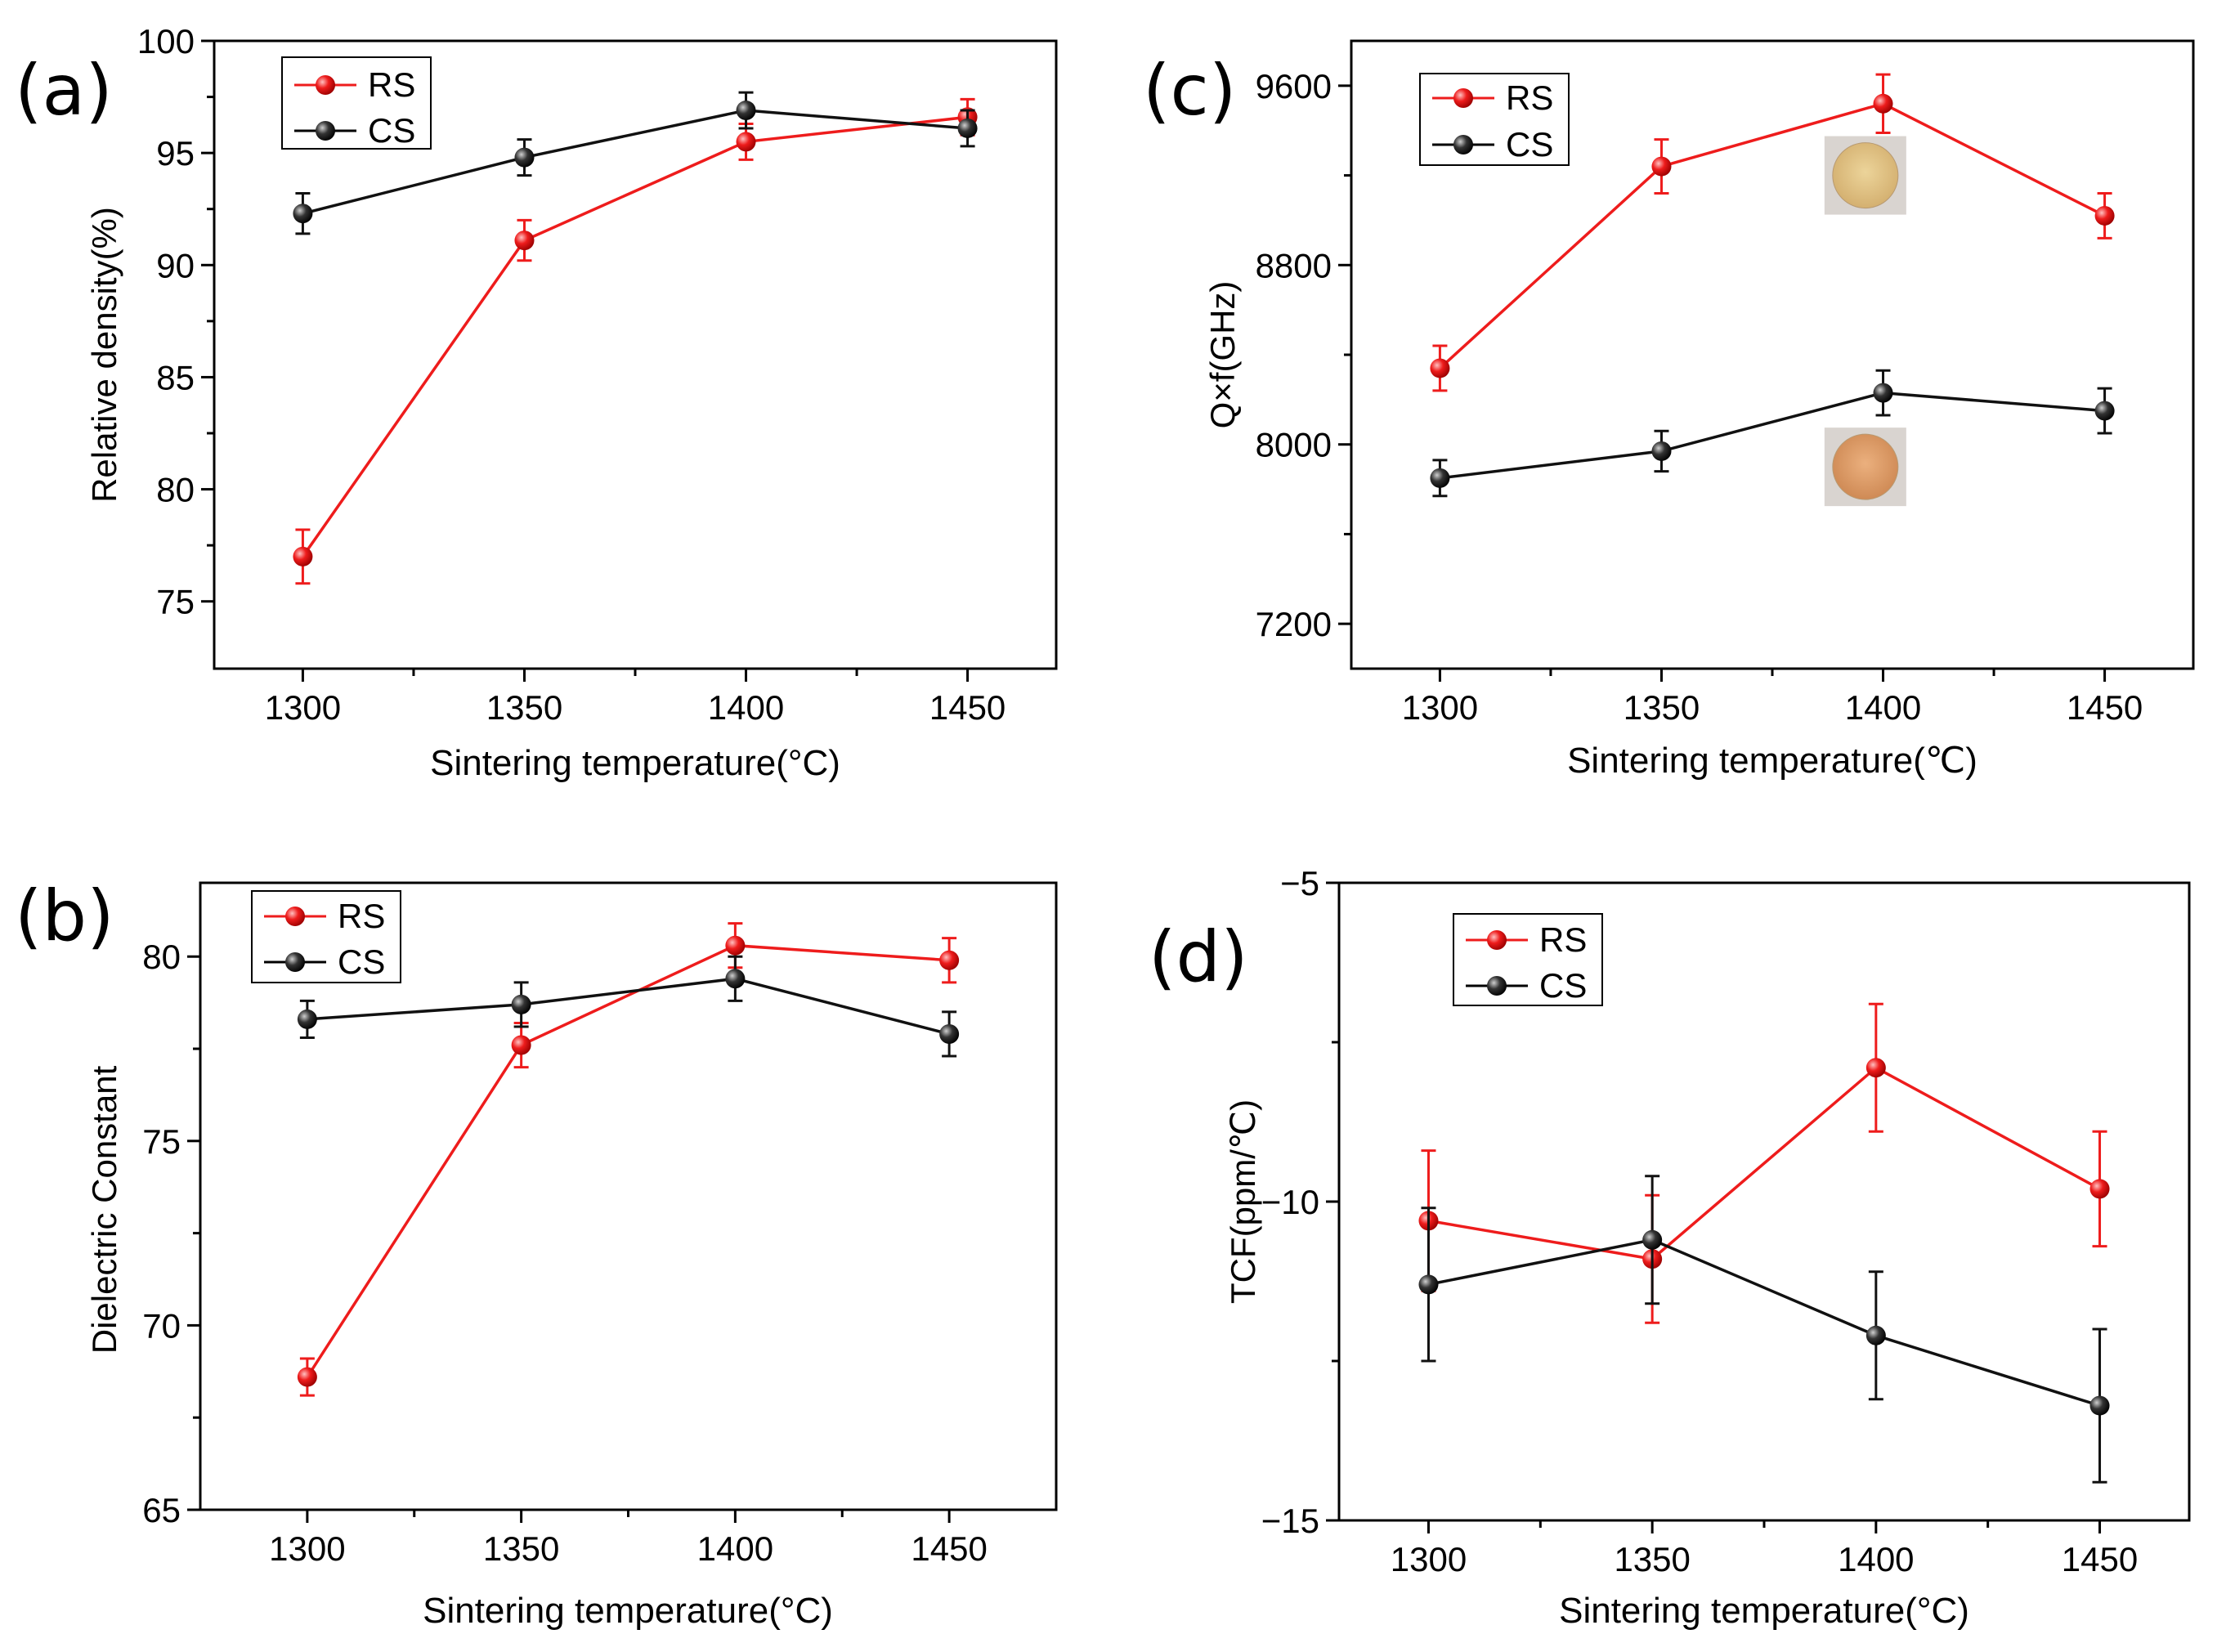 The height and width of the screenshot is (1652, 2226). What do you see at coordinates (1222, 355) in the screenshot?
I see `panel-c-ylabel: Q×f(GHz)` at bounding box center [1222, 355].